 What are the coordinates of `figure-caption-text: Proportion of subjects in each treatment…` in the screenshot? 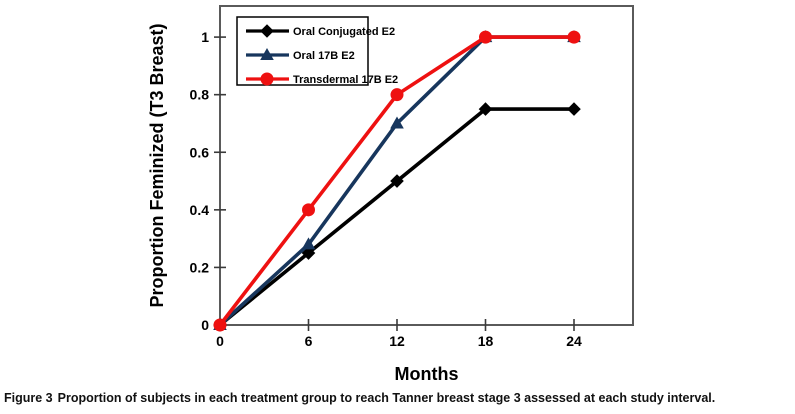 It's located at (386, 398).